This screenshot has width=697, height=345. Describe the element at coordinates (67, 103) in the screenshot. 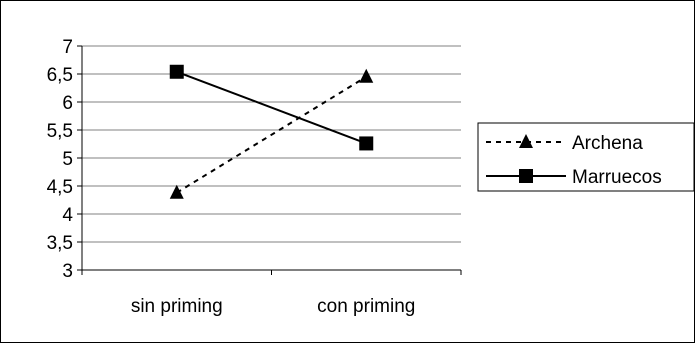

I see `y-tick-label: 6` at that location.